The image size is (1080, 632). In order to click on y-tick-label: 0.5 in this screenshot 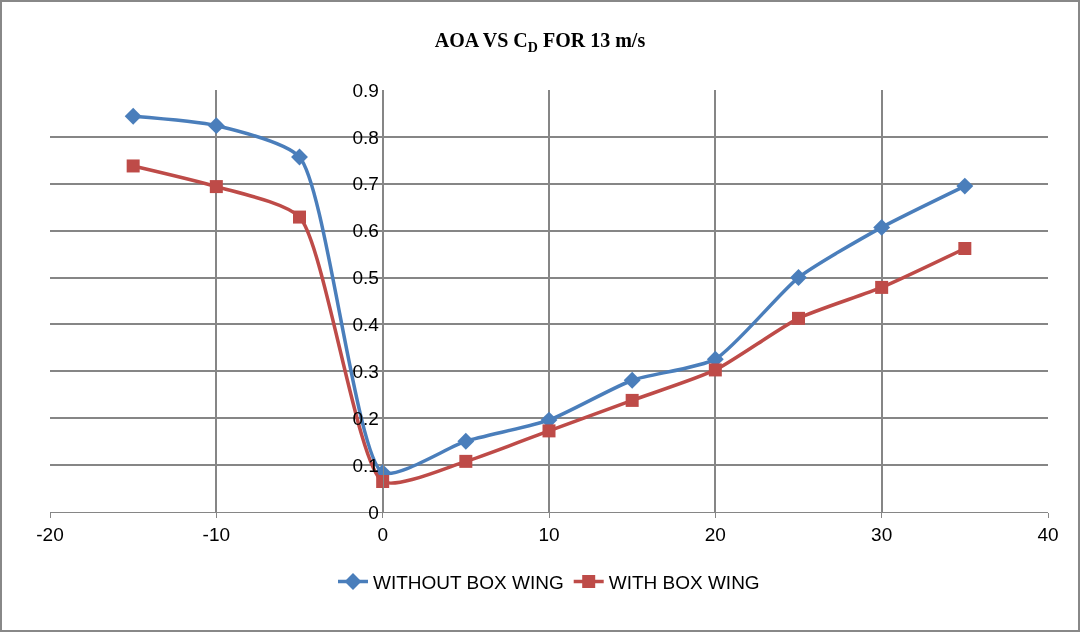, I will do `click(365, 278)`.